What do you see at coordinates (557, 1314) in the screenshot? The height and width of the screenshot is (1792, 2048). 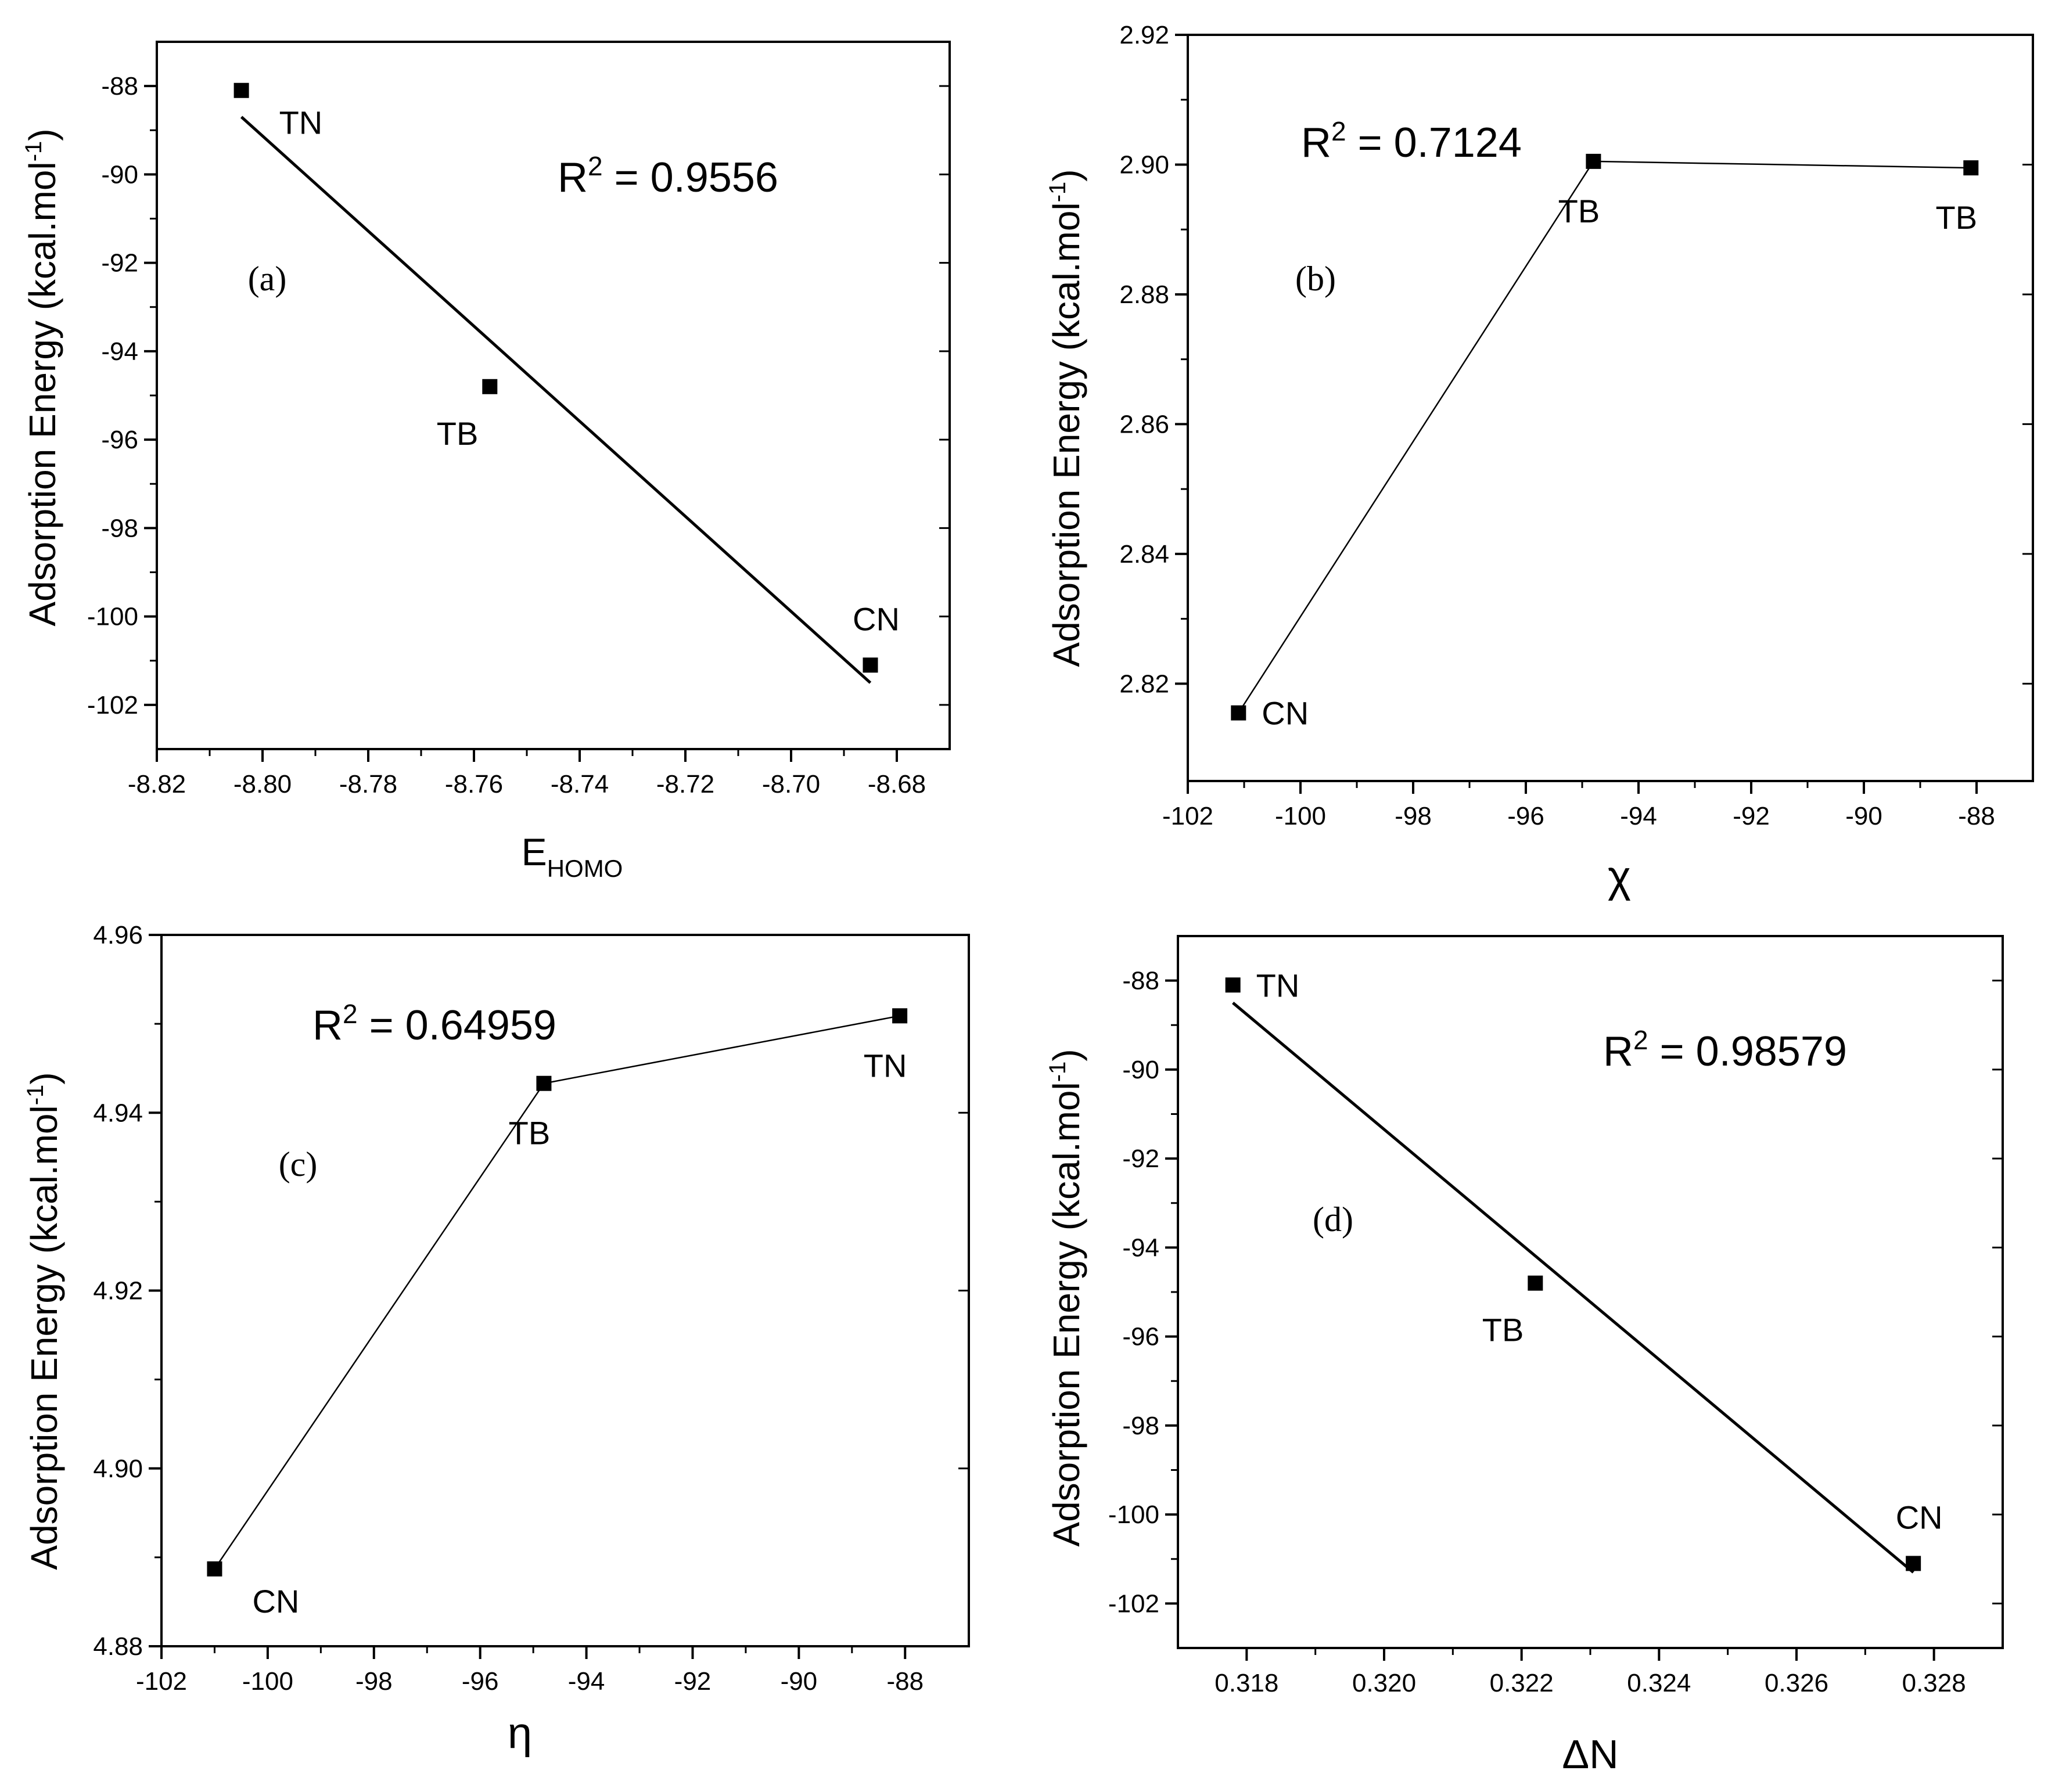 I see `series-group: CN TB TN` at bounding box center [557, 1314].